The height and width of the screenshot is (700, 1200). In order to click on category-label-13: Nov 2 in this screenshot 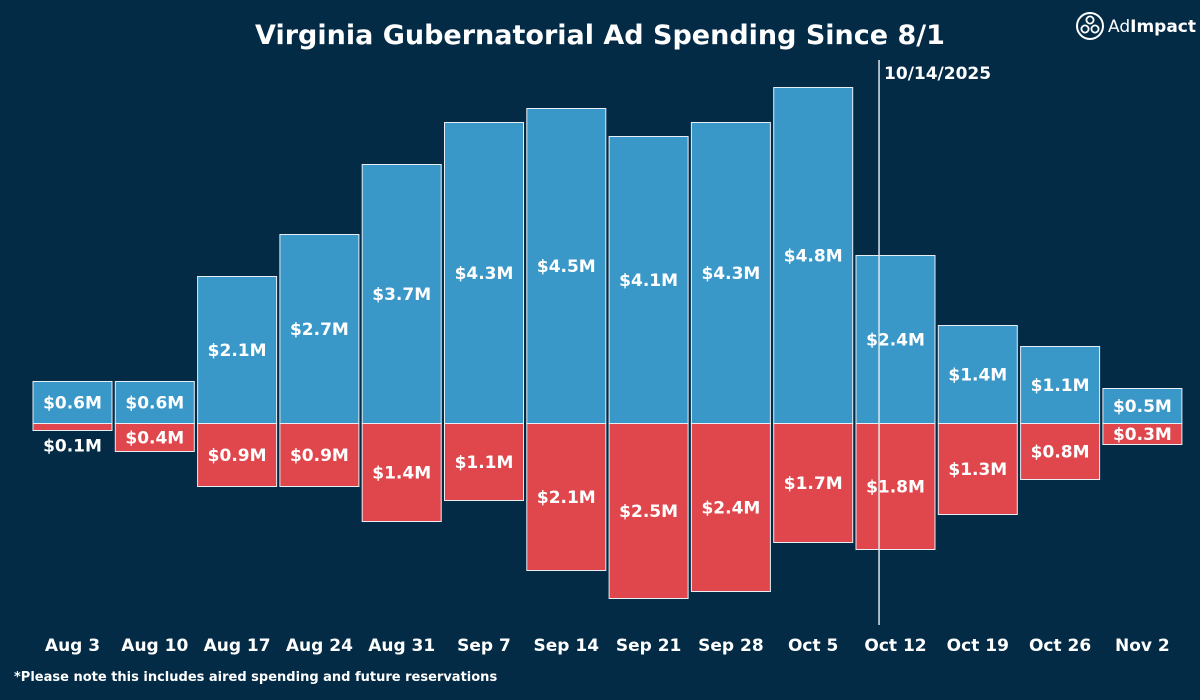, I will do `click(1142, 646)`.